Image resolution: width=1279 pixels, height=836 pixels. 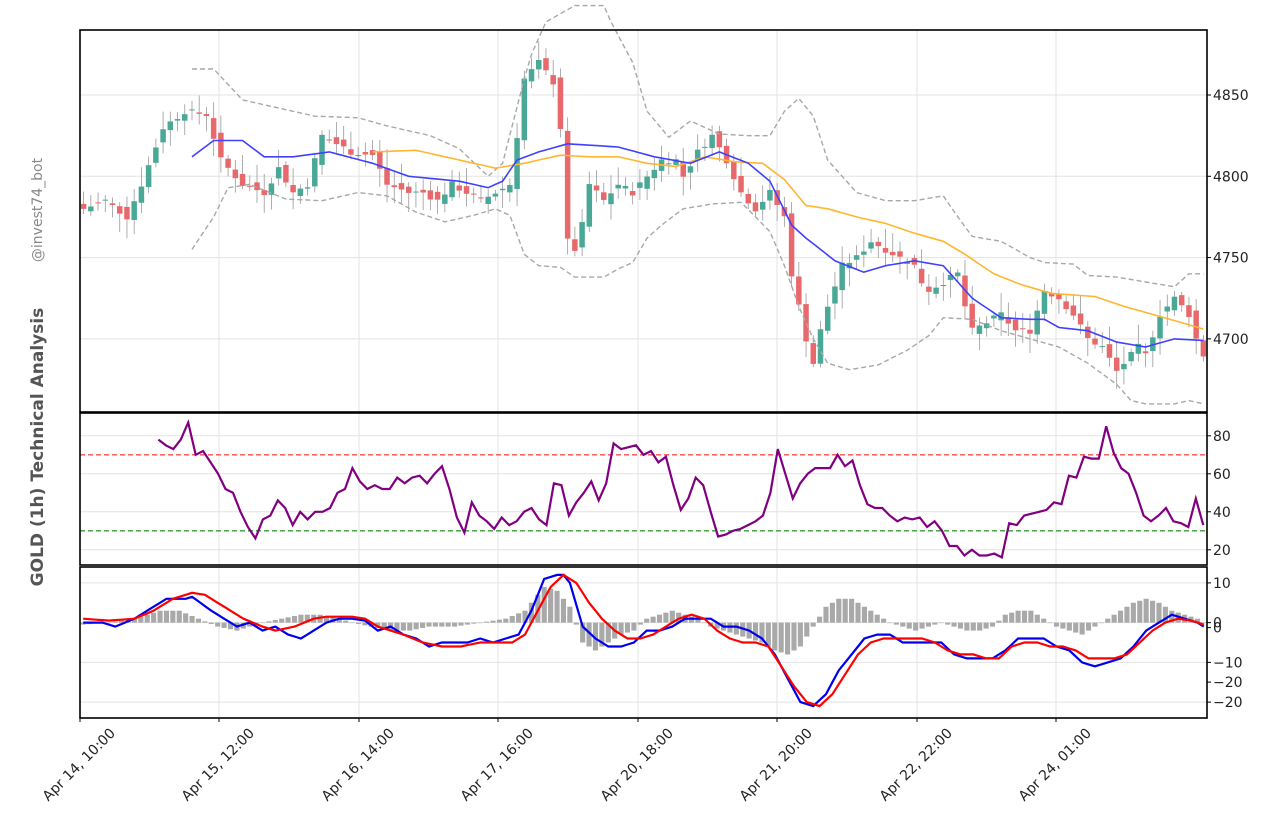 I want to click on y-tick-label: −20, so click(x=1228, y=683).